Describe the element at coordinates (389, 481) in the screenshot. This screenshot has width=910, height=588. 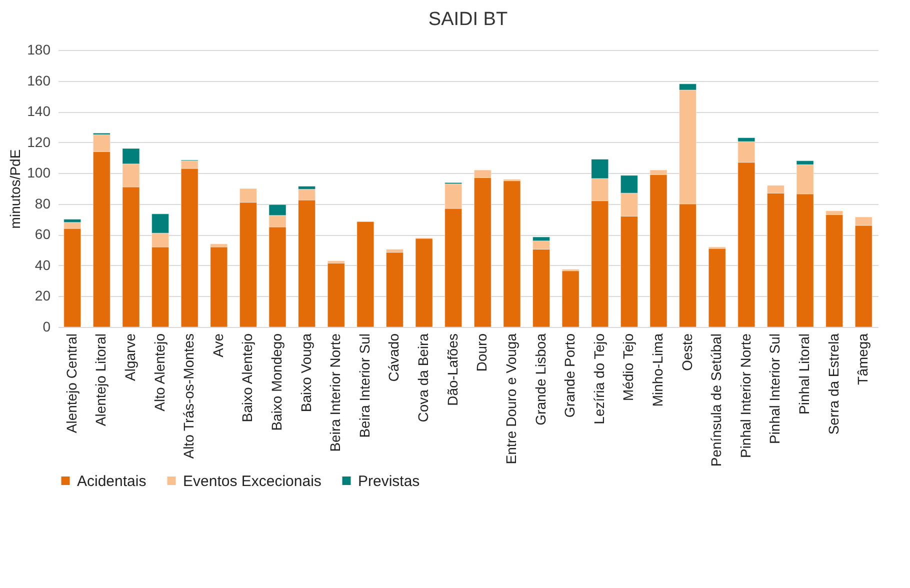
I see `legend-label: Previstas` at that location.